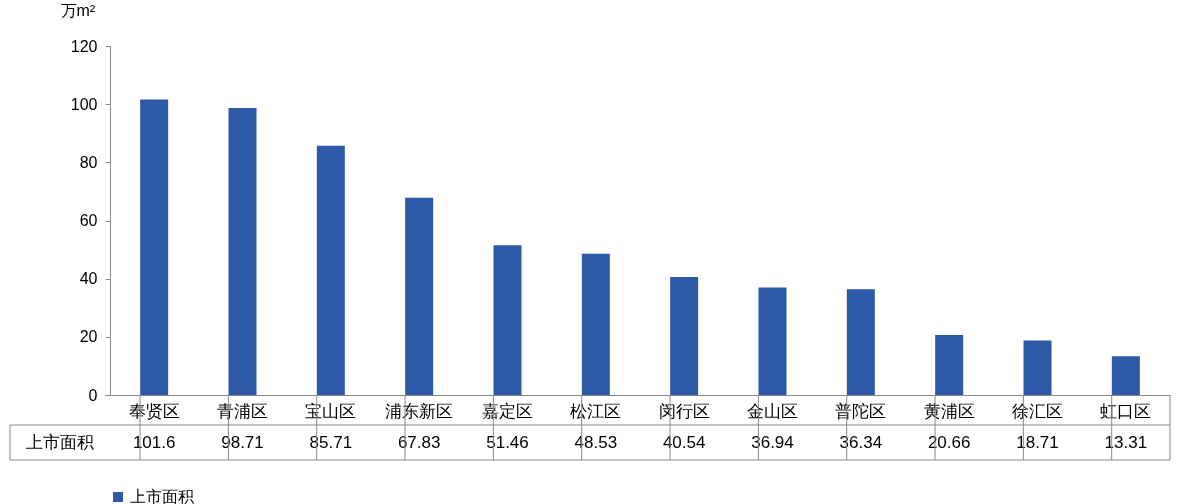 The image size is (1190, 504). I want to click on y-tick-label: 100, so click(84, 104).